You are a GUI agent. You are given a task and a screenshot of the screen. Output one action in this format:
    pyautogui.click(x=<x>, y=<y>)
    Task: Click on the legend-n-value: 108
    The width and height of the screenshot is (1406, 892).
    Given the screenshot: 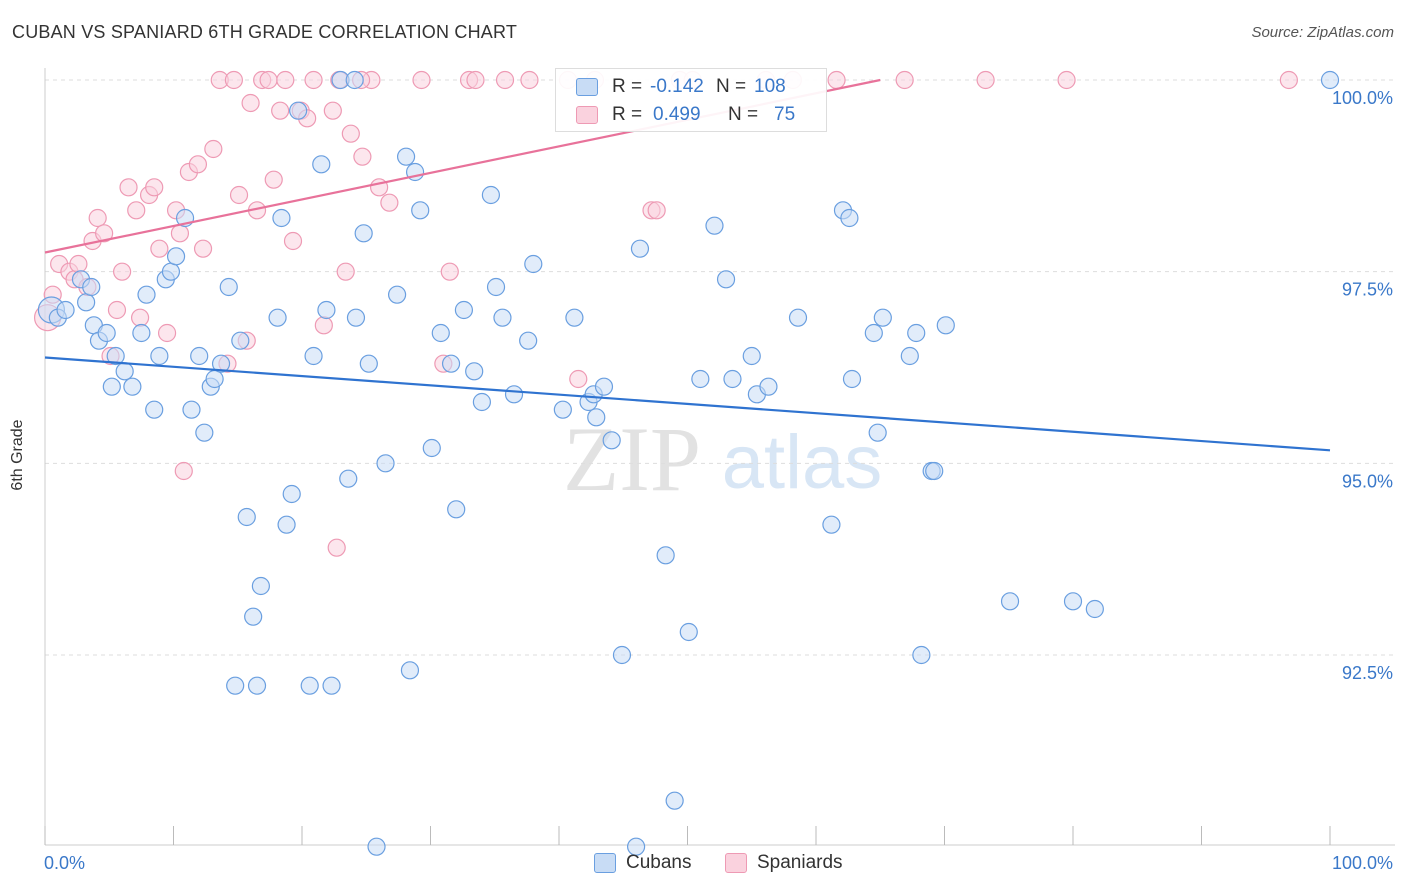 What is the action you would take?
    pyautogui.click(x=770, y=86)
    